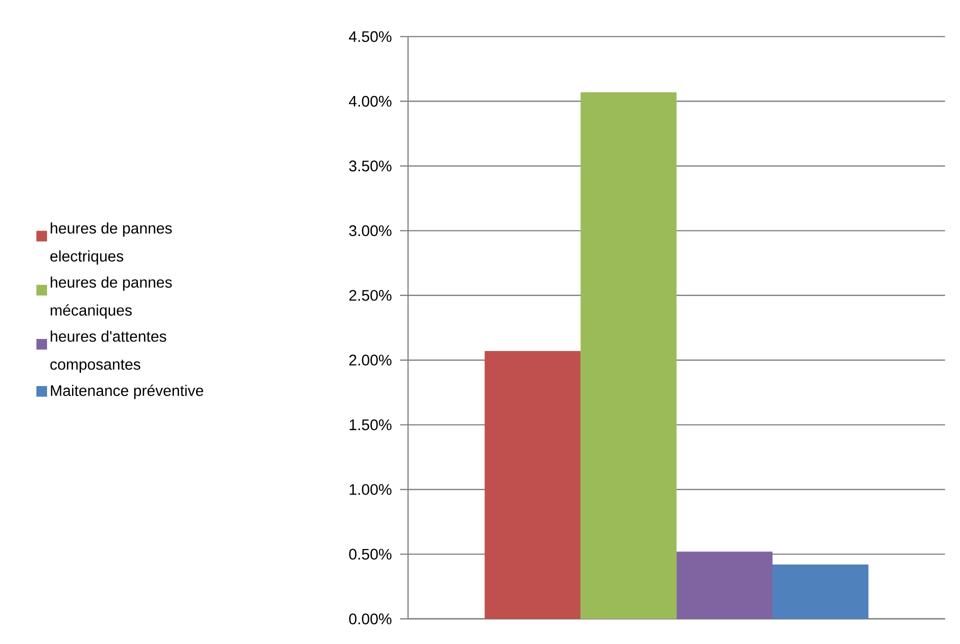  Describe the element at coordinates (370, 166) in the screenshot. I see `y-tick-label: 3.50%` at that location.